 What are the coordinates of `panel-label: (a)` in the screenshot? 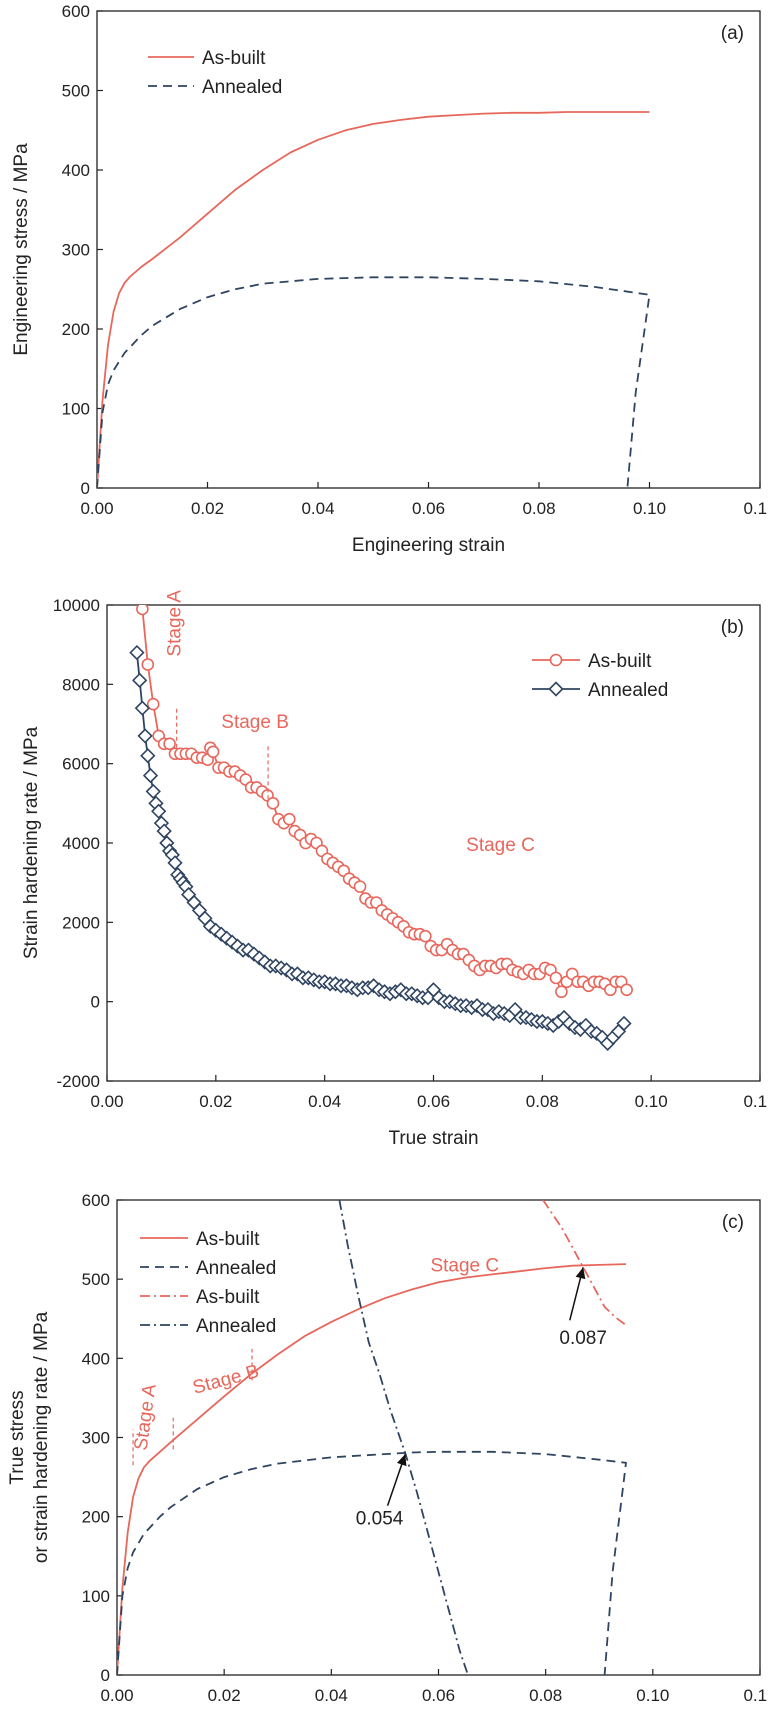 It's located at (732, 33).